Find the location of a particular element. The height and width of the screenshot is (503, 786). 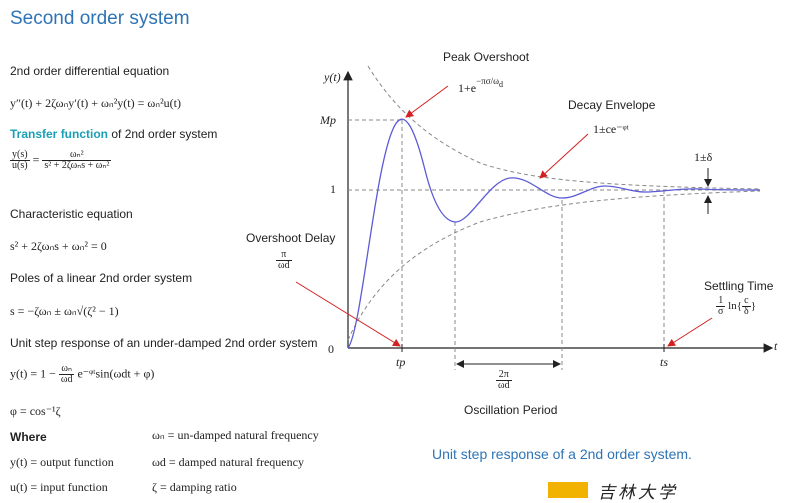

upper-envelope is located at coordinates (564, 127).